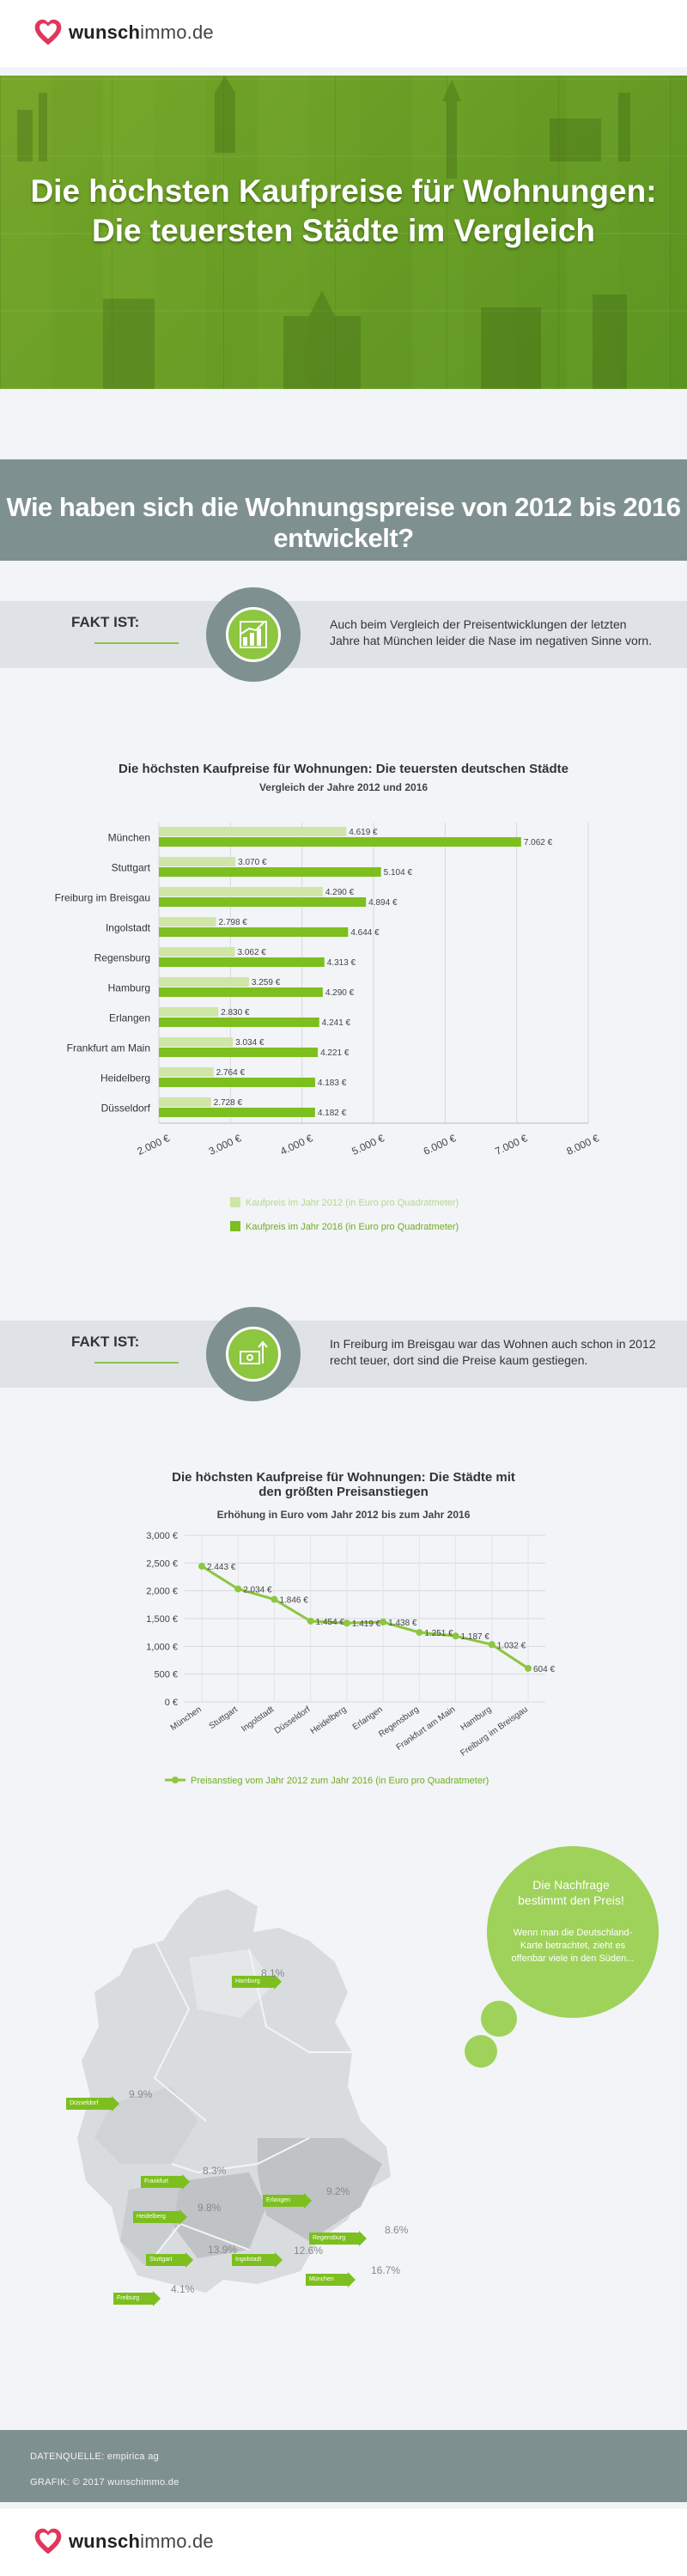  What do you see at coordinates (224, 1718) in the screenshot?
I see `x-tick-label: Stuttgart` at bounding box center [224, 1718].